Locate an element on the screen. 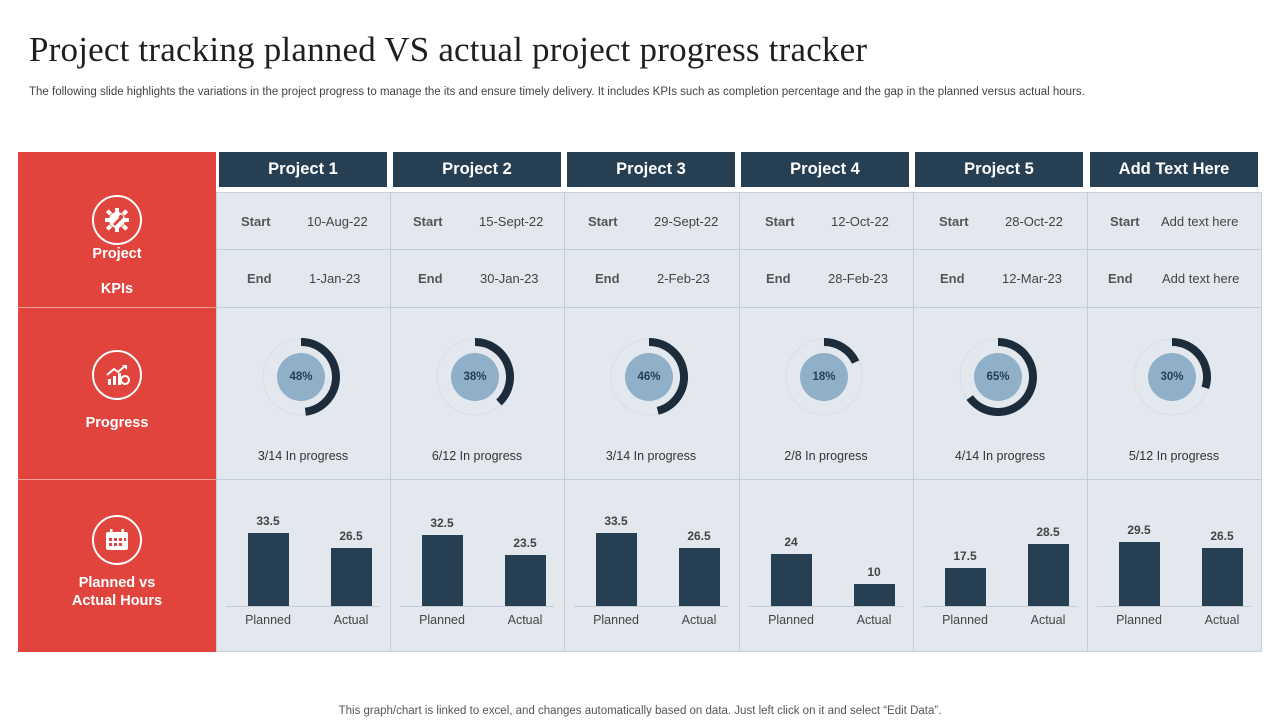 Image resolution: width=1280 pixels, height=720 pixels. donut-track is located at coordinates (824, 377).